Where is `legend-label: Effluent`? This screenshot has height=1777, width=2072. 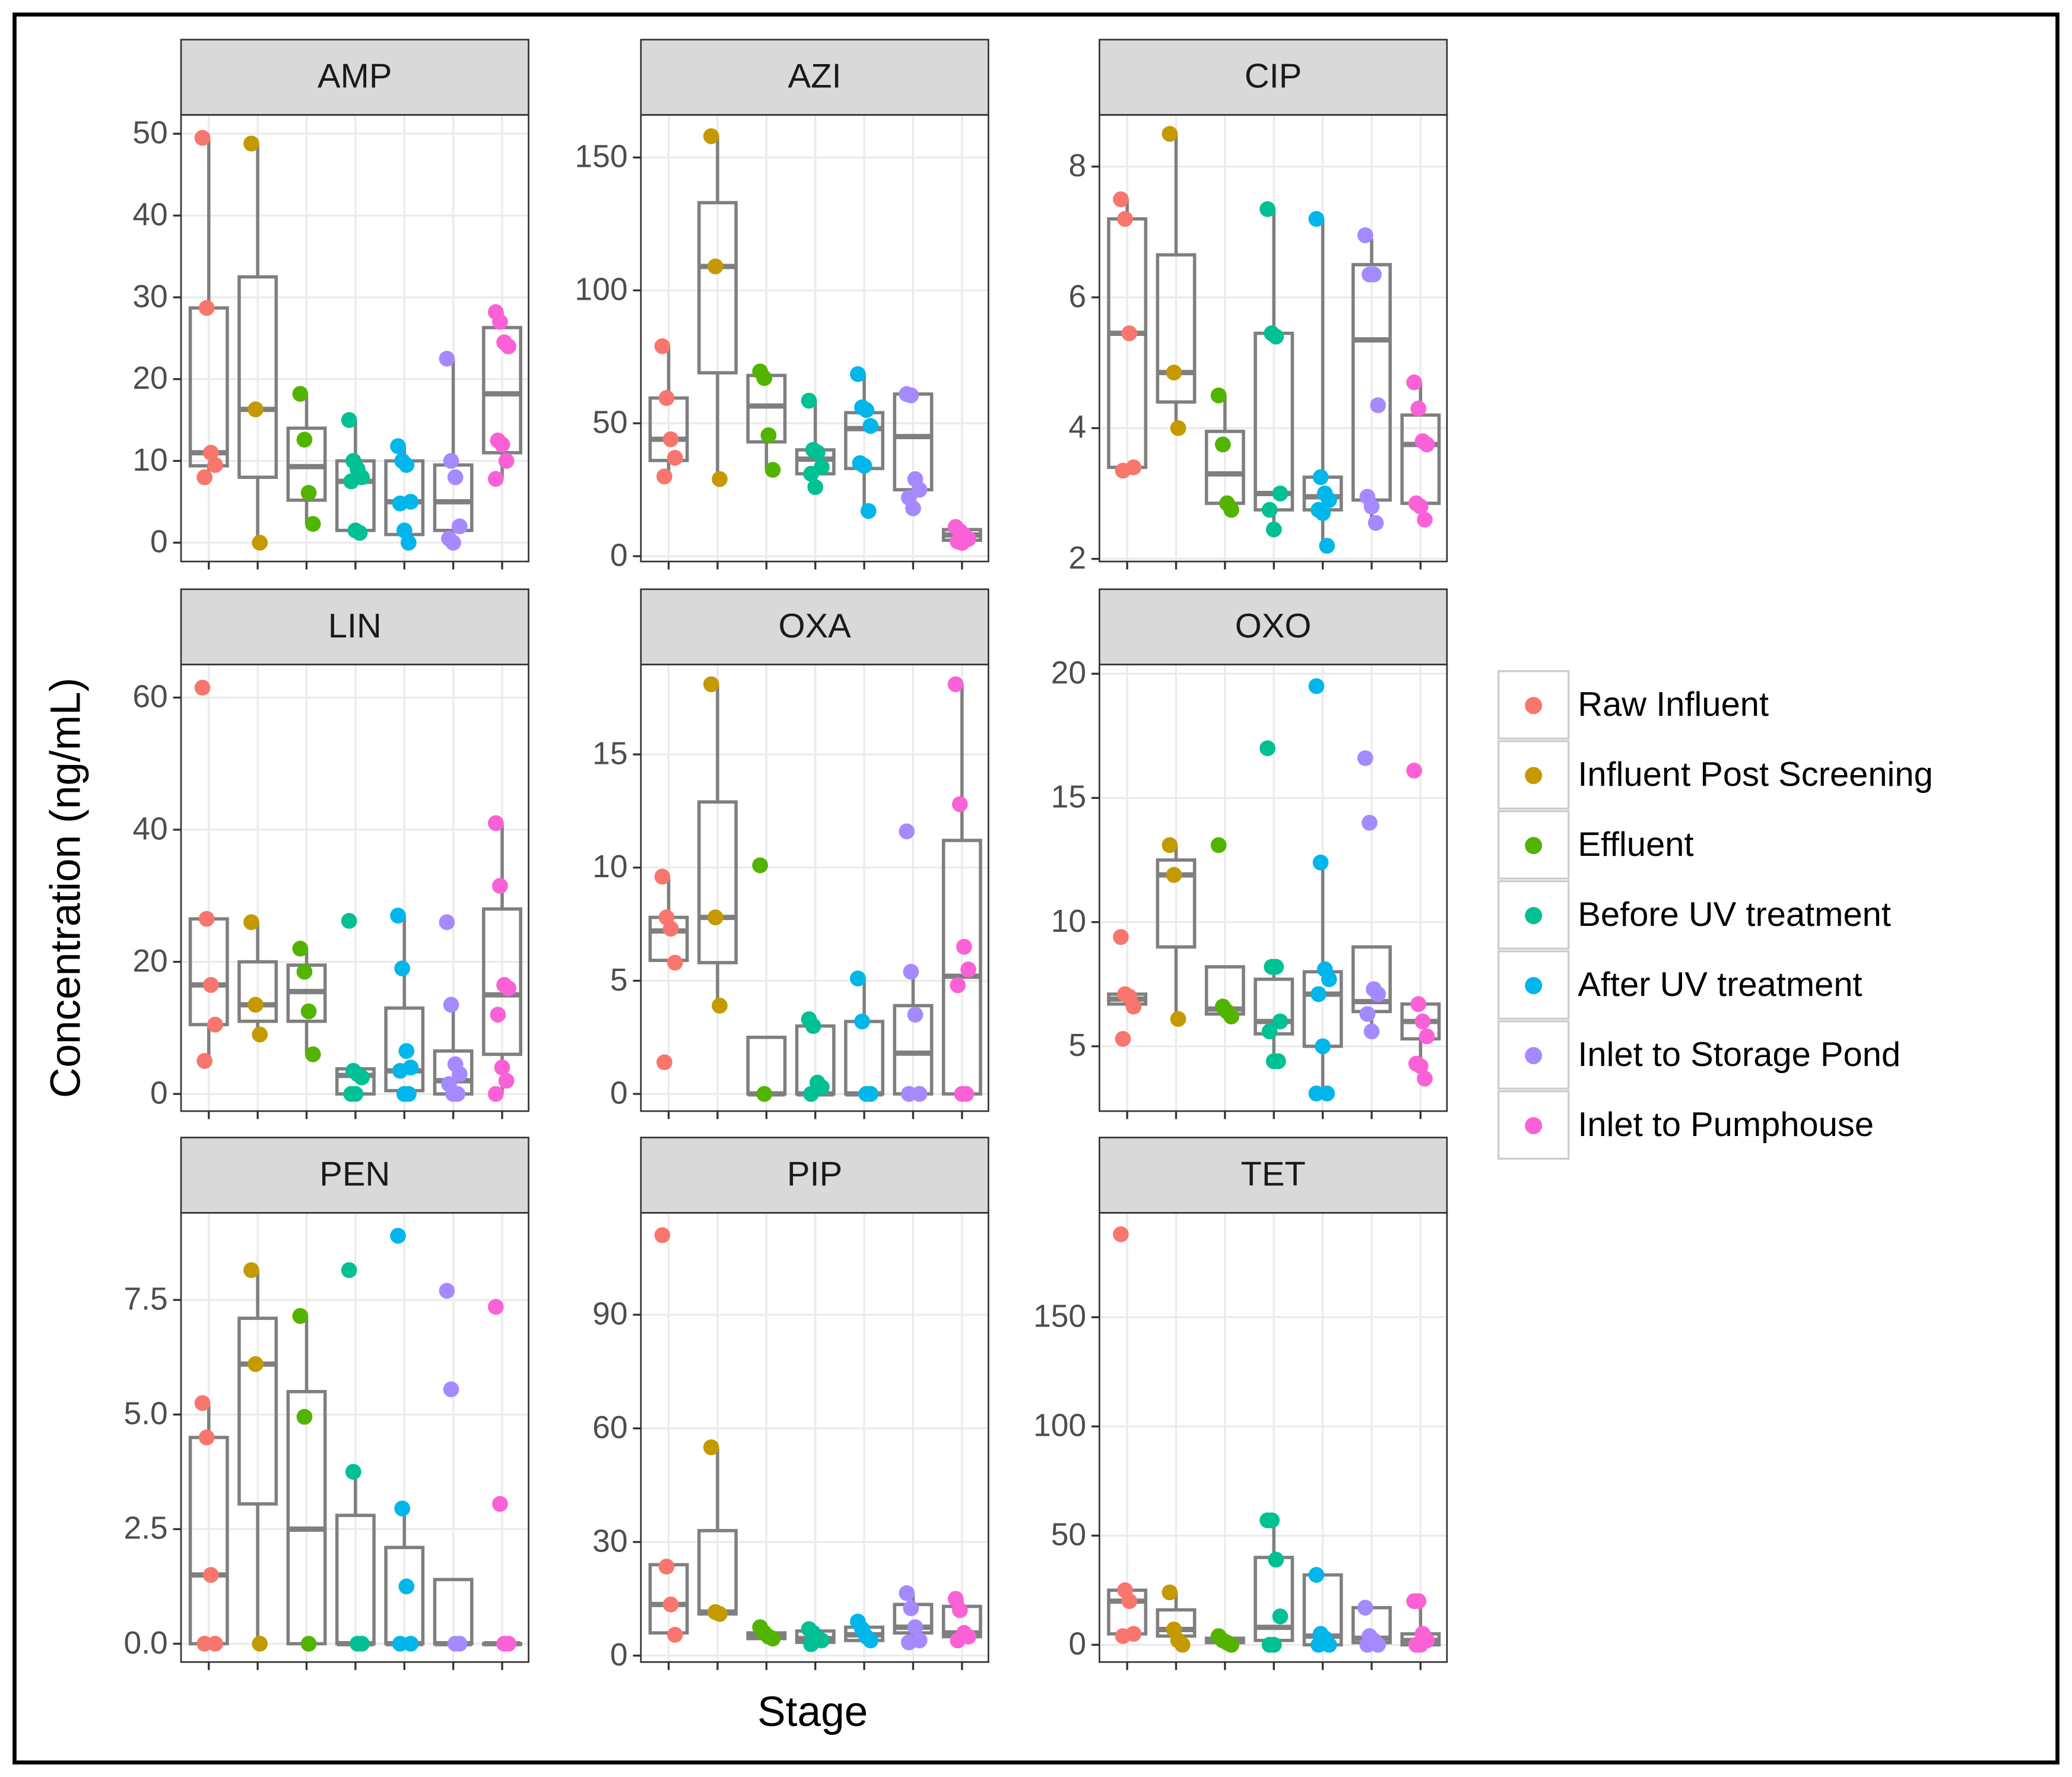
legend-label: Effluent is located at coordinates (1635, 845).